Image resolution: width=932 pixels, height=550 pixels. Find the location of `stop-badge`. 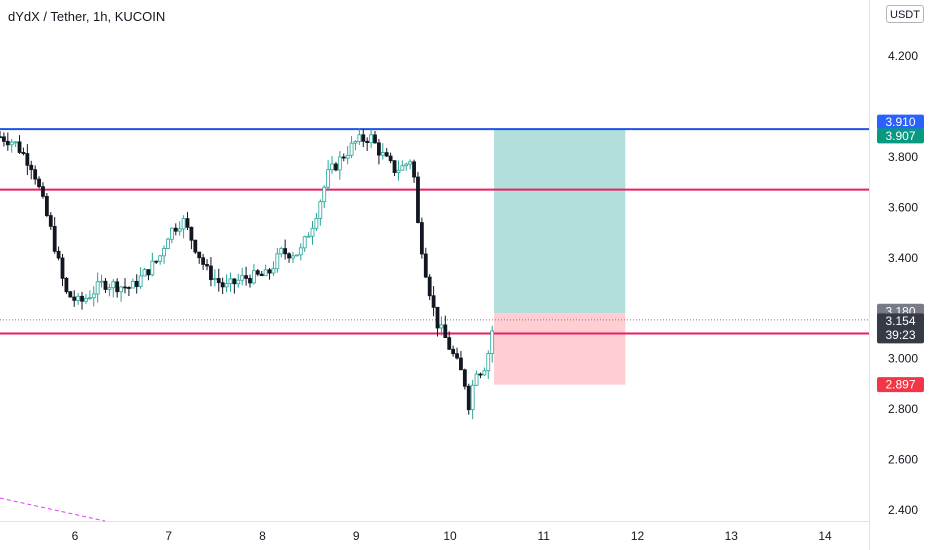

stop-badge is located at coordinates (900, 385).